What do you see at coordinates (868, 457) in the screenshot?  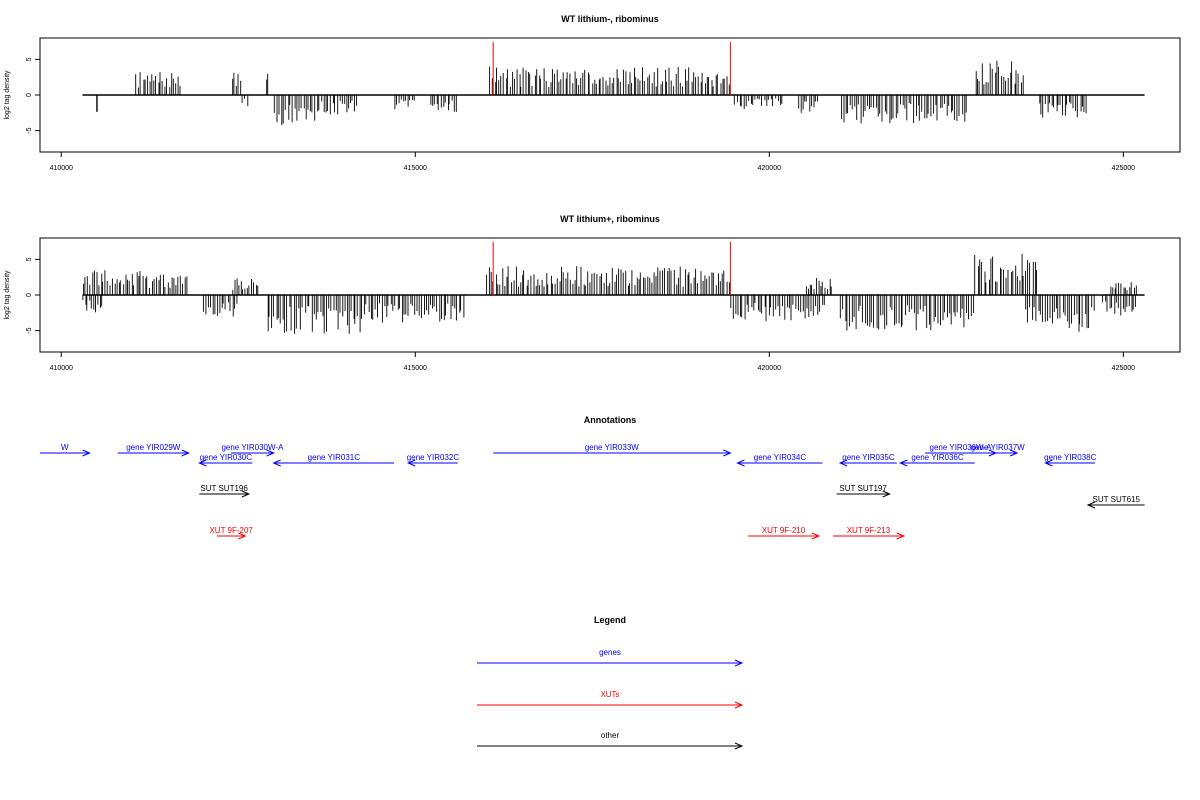 I see `gene-label: gene YIR035C` at bounding box center [868, 457].